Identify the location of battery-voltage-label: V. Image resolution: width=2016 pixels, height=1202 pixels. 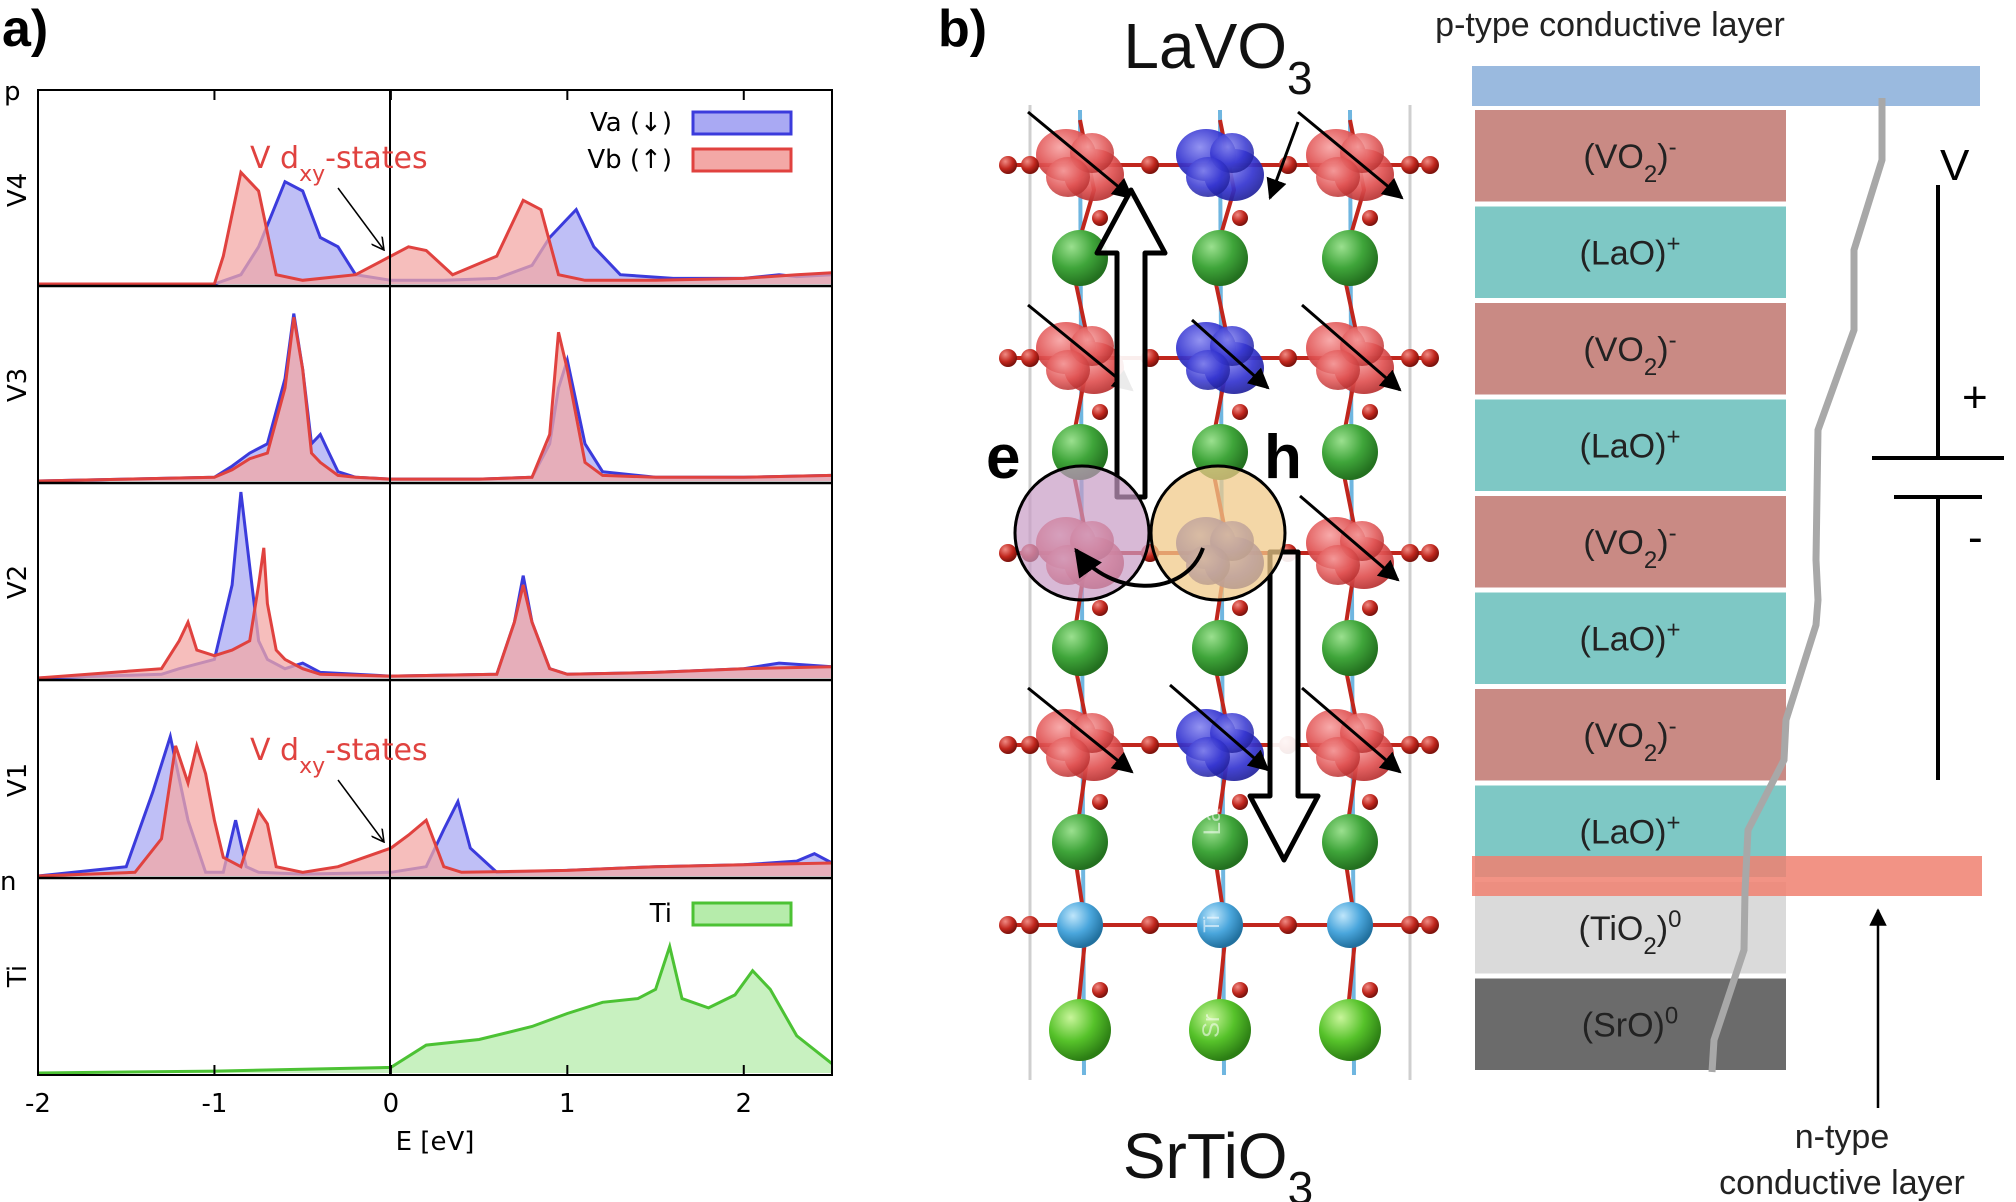
(1955, 165).